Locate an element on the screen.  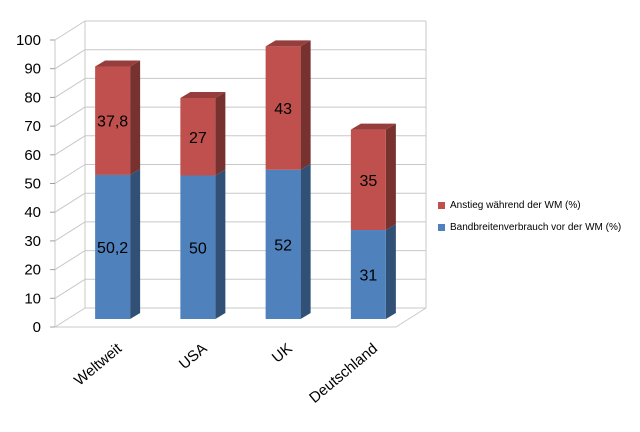
y-tick-label-0: 0 is located at coordinates (37, 327).